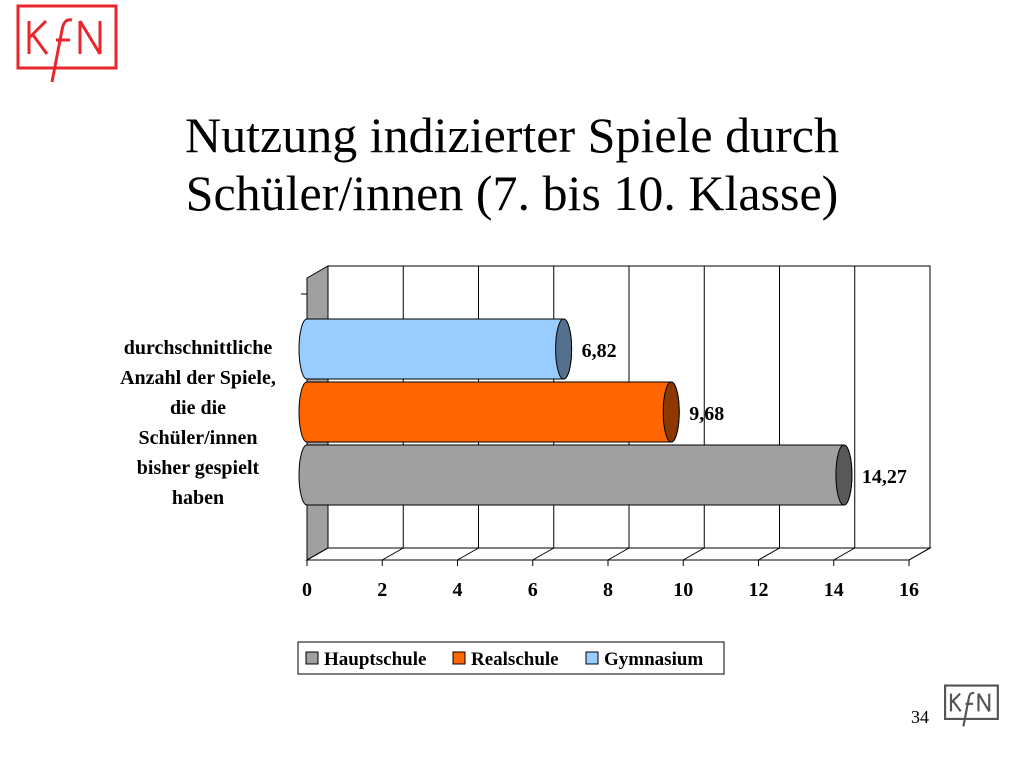  I want to click on title-line-2: Schüler/innen (7. bis 10. Klasse), so click(512, 192).